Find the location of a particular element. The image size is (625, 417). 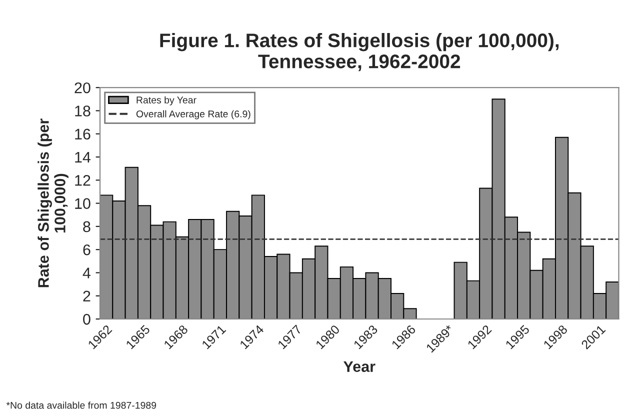

y-tick-label: 4 is located at coordinates (86, 273).